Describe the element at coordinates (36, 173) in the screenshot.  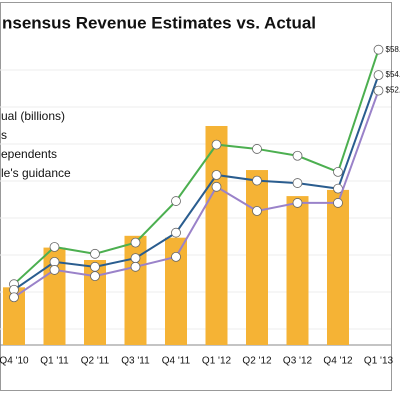
I see `legend-label: le's guidance` at that location.